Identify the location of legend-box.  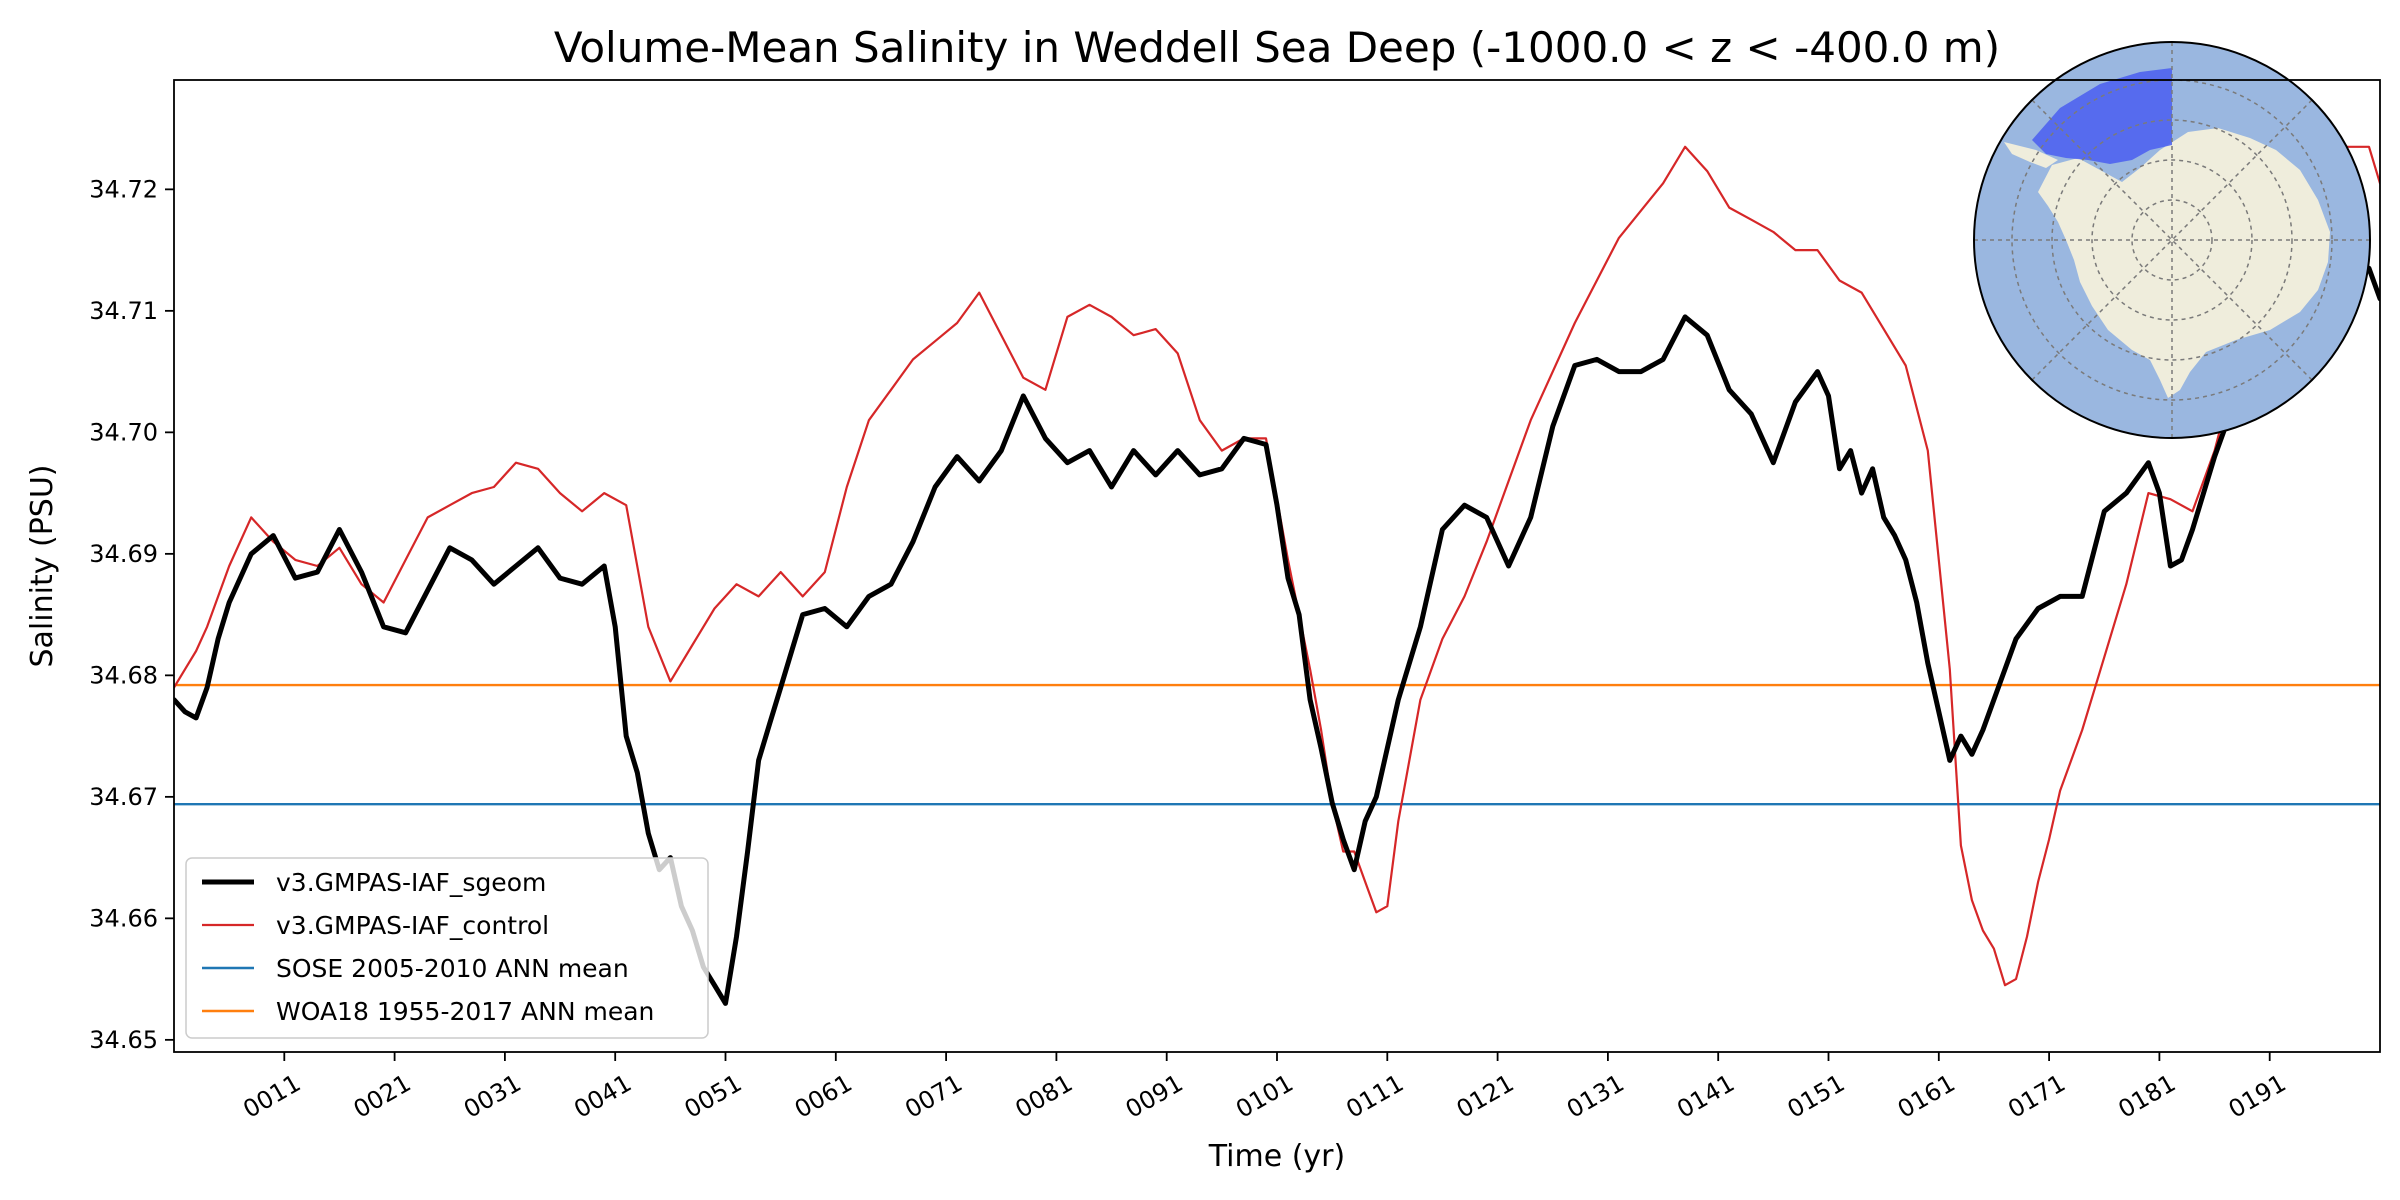
(447, 948).